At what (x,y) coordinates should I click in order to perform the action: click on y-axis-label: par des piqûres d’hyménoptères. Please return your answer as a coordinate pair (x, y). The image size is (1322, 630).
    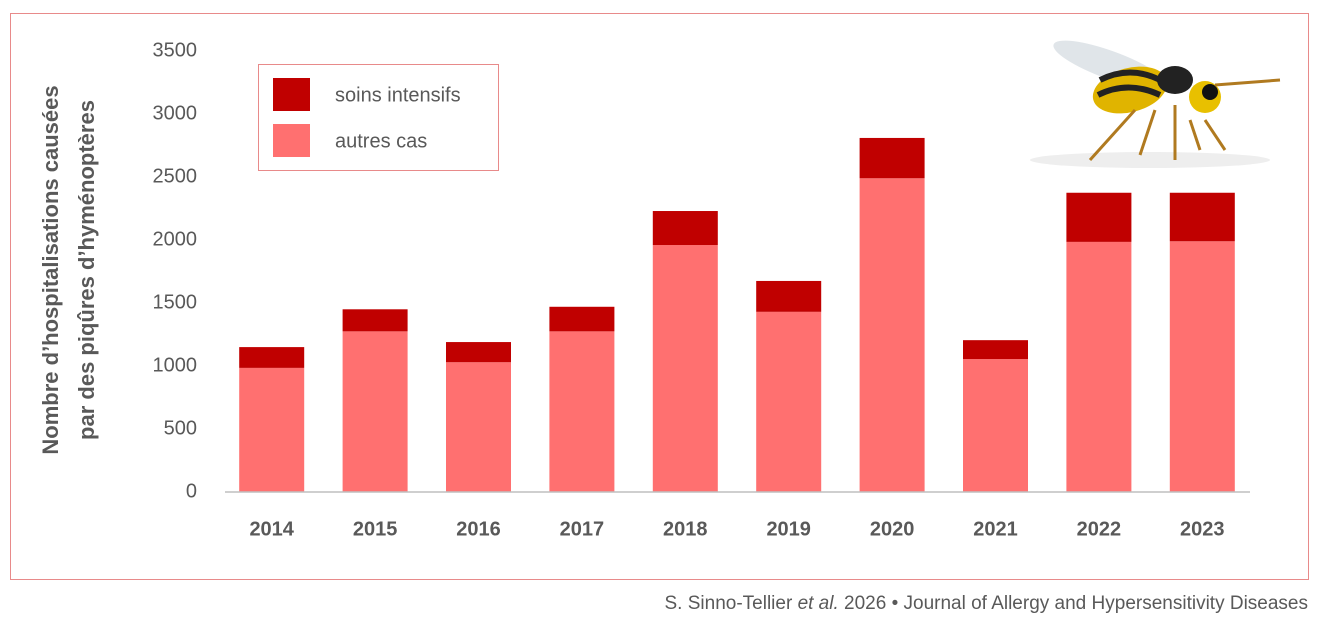
    Looking at the image, I should click on (86, 270).